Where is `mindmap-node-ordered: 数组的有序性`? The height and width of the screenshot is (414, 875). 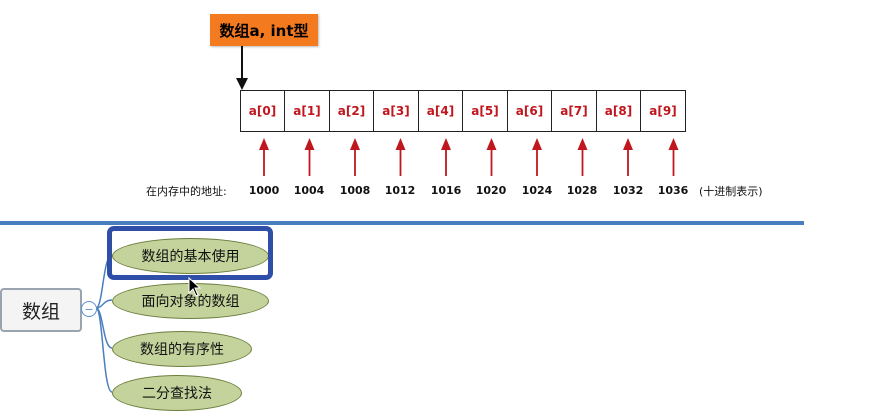 mindmap-node-ordered: 数组的有序性 is located at coordinates (182, 349).